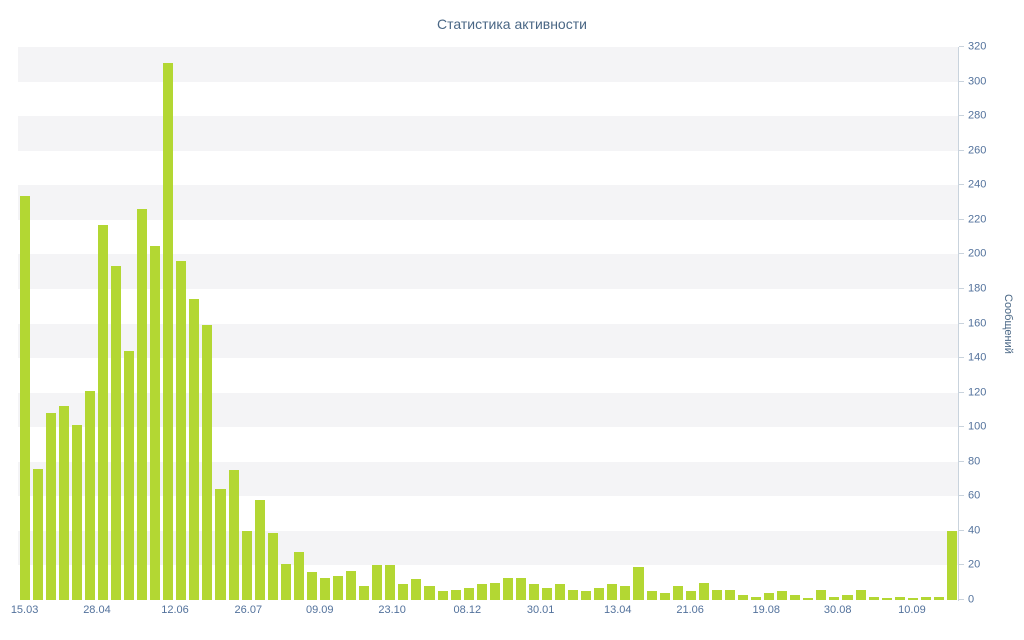  I want to click on y-tick-label: 200, so click(977, 253).